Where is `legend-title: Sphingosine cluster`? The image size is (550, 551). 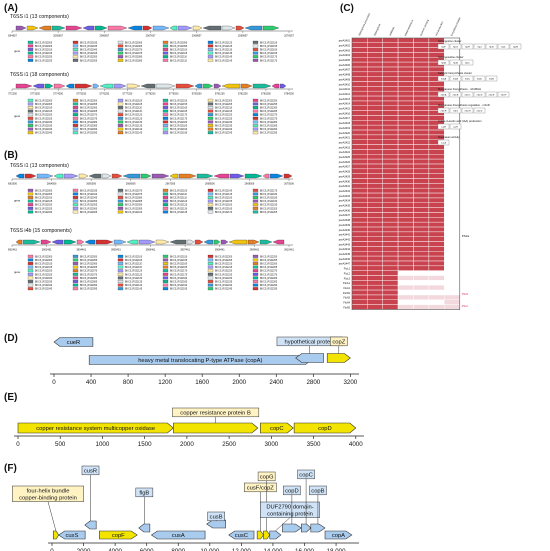
legend-title: Sphingosine cluster is located at coordinates (450, 41).